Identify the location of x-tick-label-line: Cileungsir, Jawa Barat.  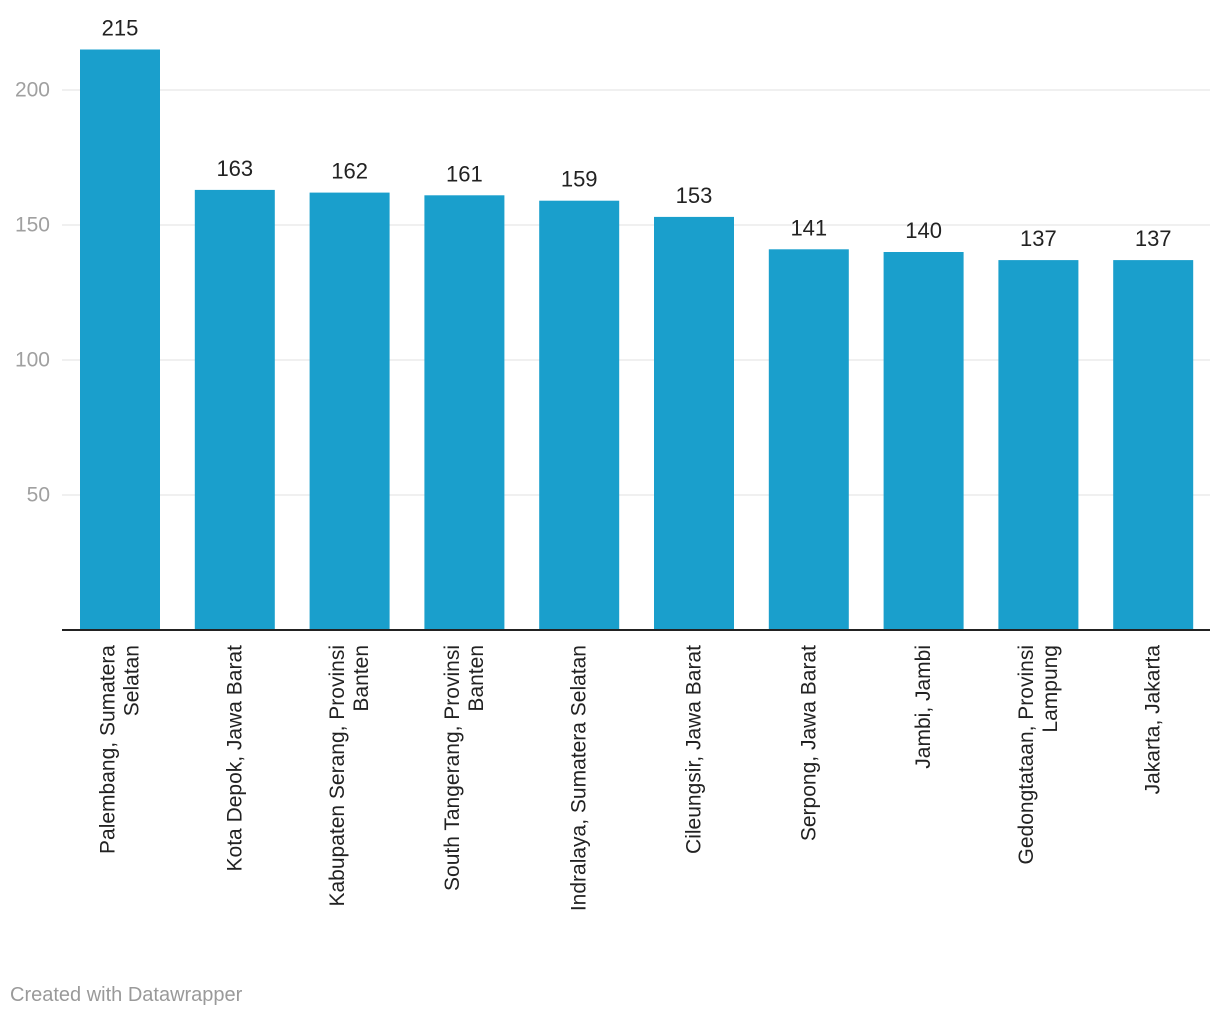
(694, 749).